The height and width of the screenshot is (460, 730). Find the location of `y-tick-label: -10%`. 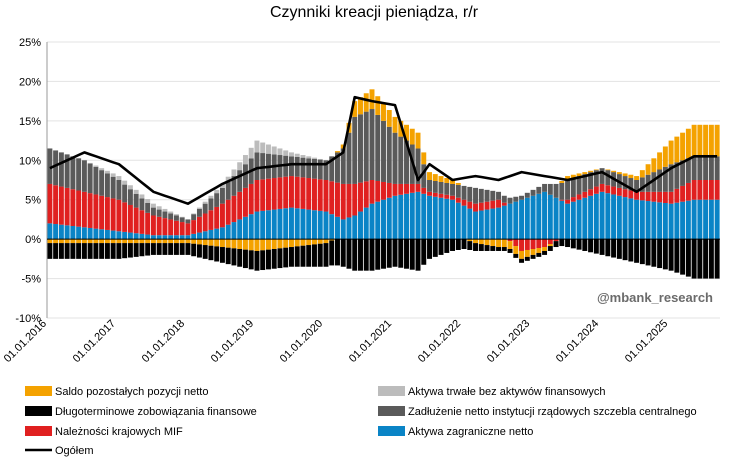

y-tick-label: -10% is located at coordinates (28, 319).